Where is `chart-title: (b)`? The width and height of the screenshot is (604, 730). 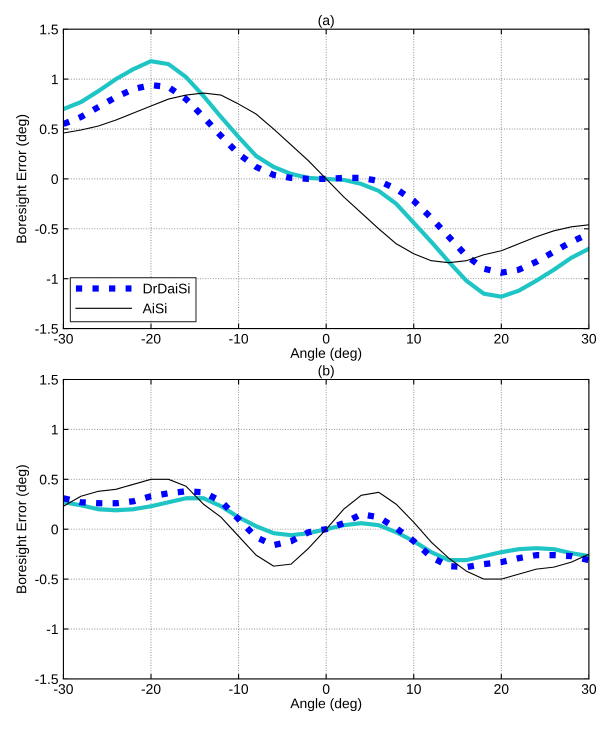 chart-title: (b) is located at coordinates (326, 371).